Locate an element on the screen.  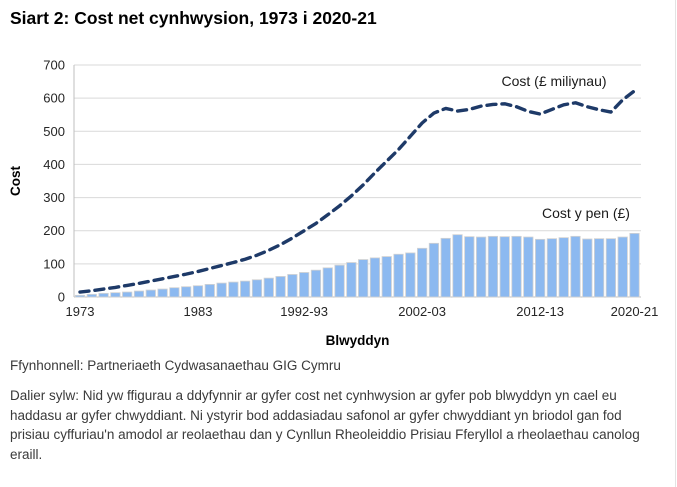
x-axis-label: Blwyddyn is located at coordinates (358, 340).